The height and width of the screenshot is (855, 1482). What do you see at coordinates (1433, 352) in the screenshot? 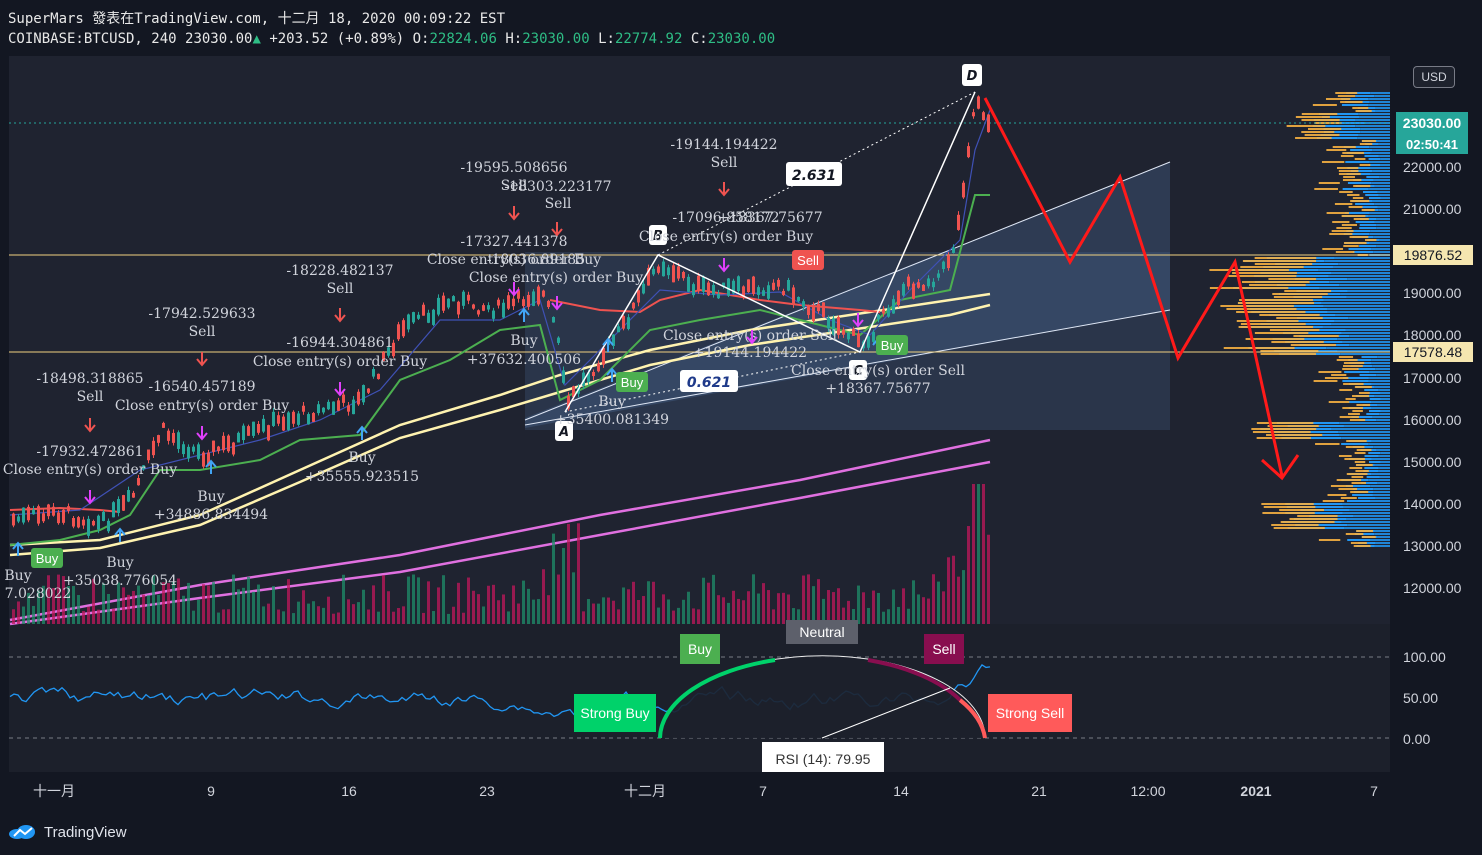
I see `svg-text: 17578.48` at bounding box center [1433, 352].